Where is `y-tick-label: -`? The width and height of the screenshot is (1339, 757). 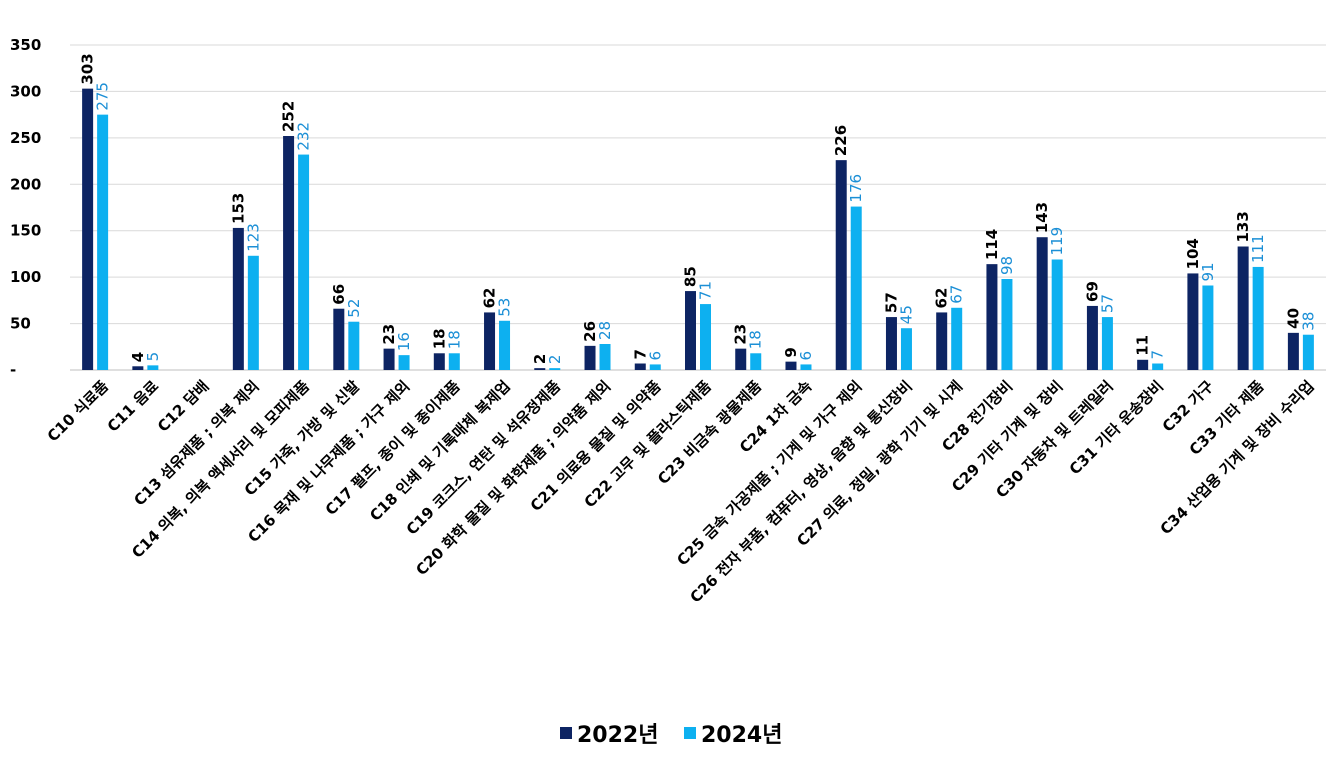 y-tick-label: - is located at coordinates (13, 370).